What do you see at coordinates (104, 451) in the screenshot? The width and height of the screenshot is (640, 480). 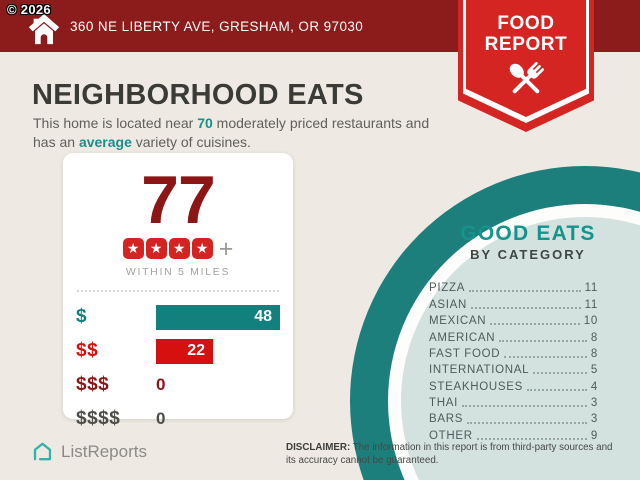 I see `listreports-wordmark: ListReports` at bounding box center [104, 451].